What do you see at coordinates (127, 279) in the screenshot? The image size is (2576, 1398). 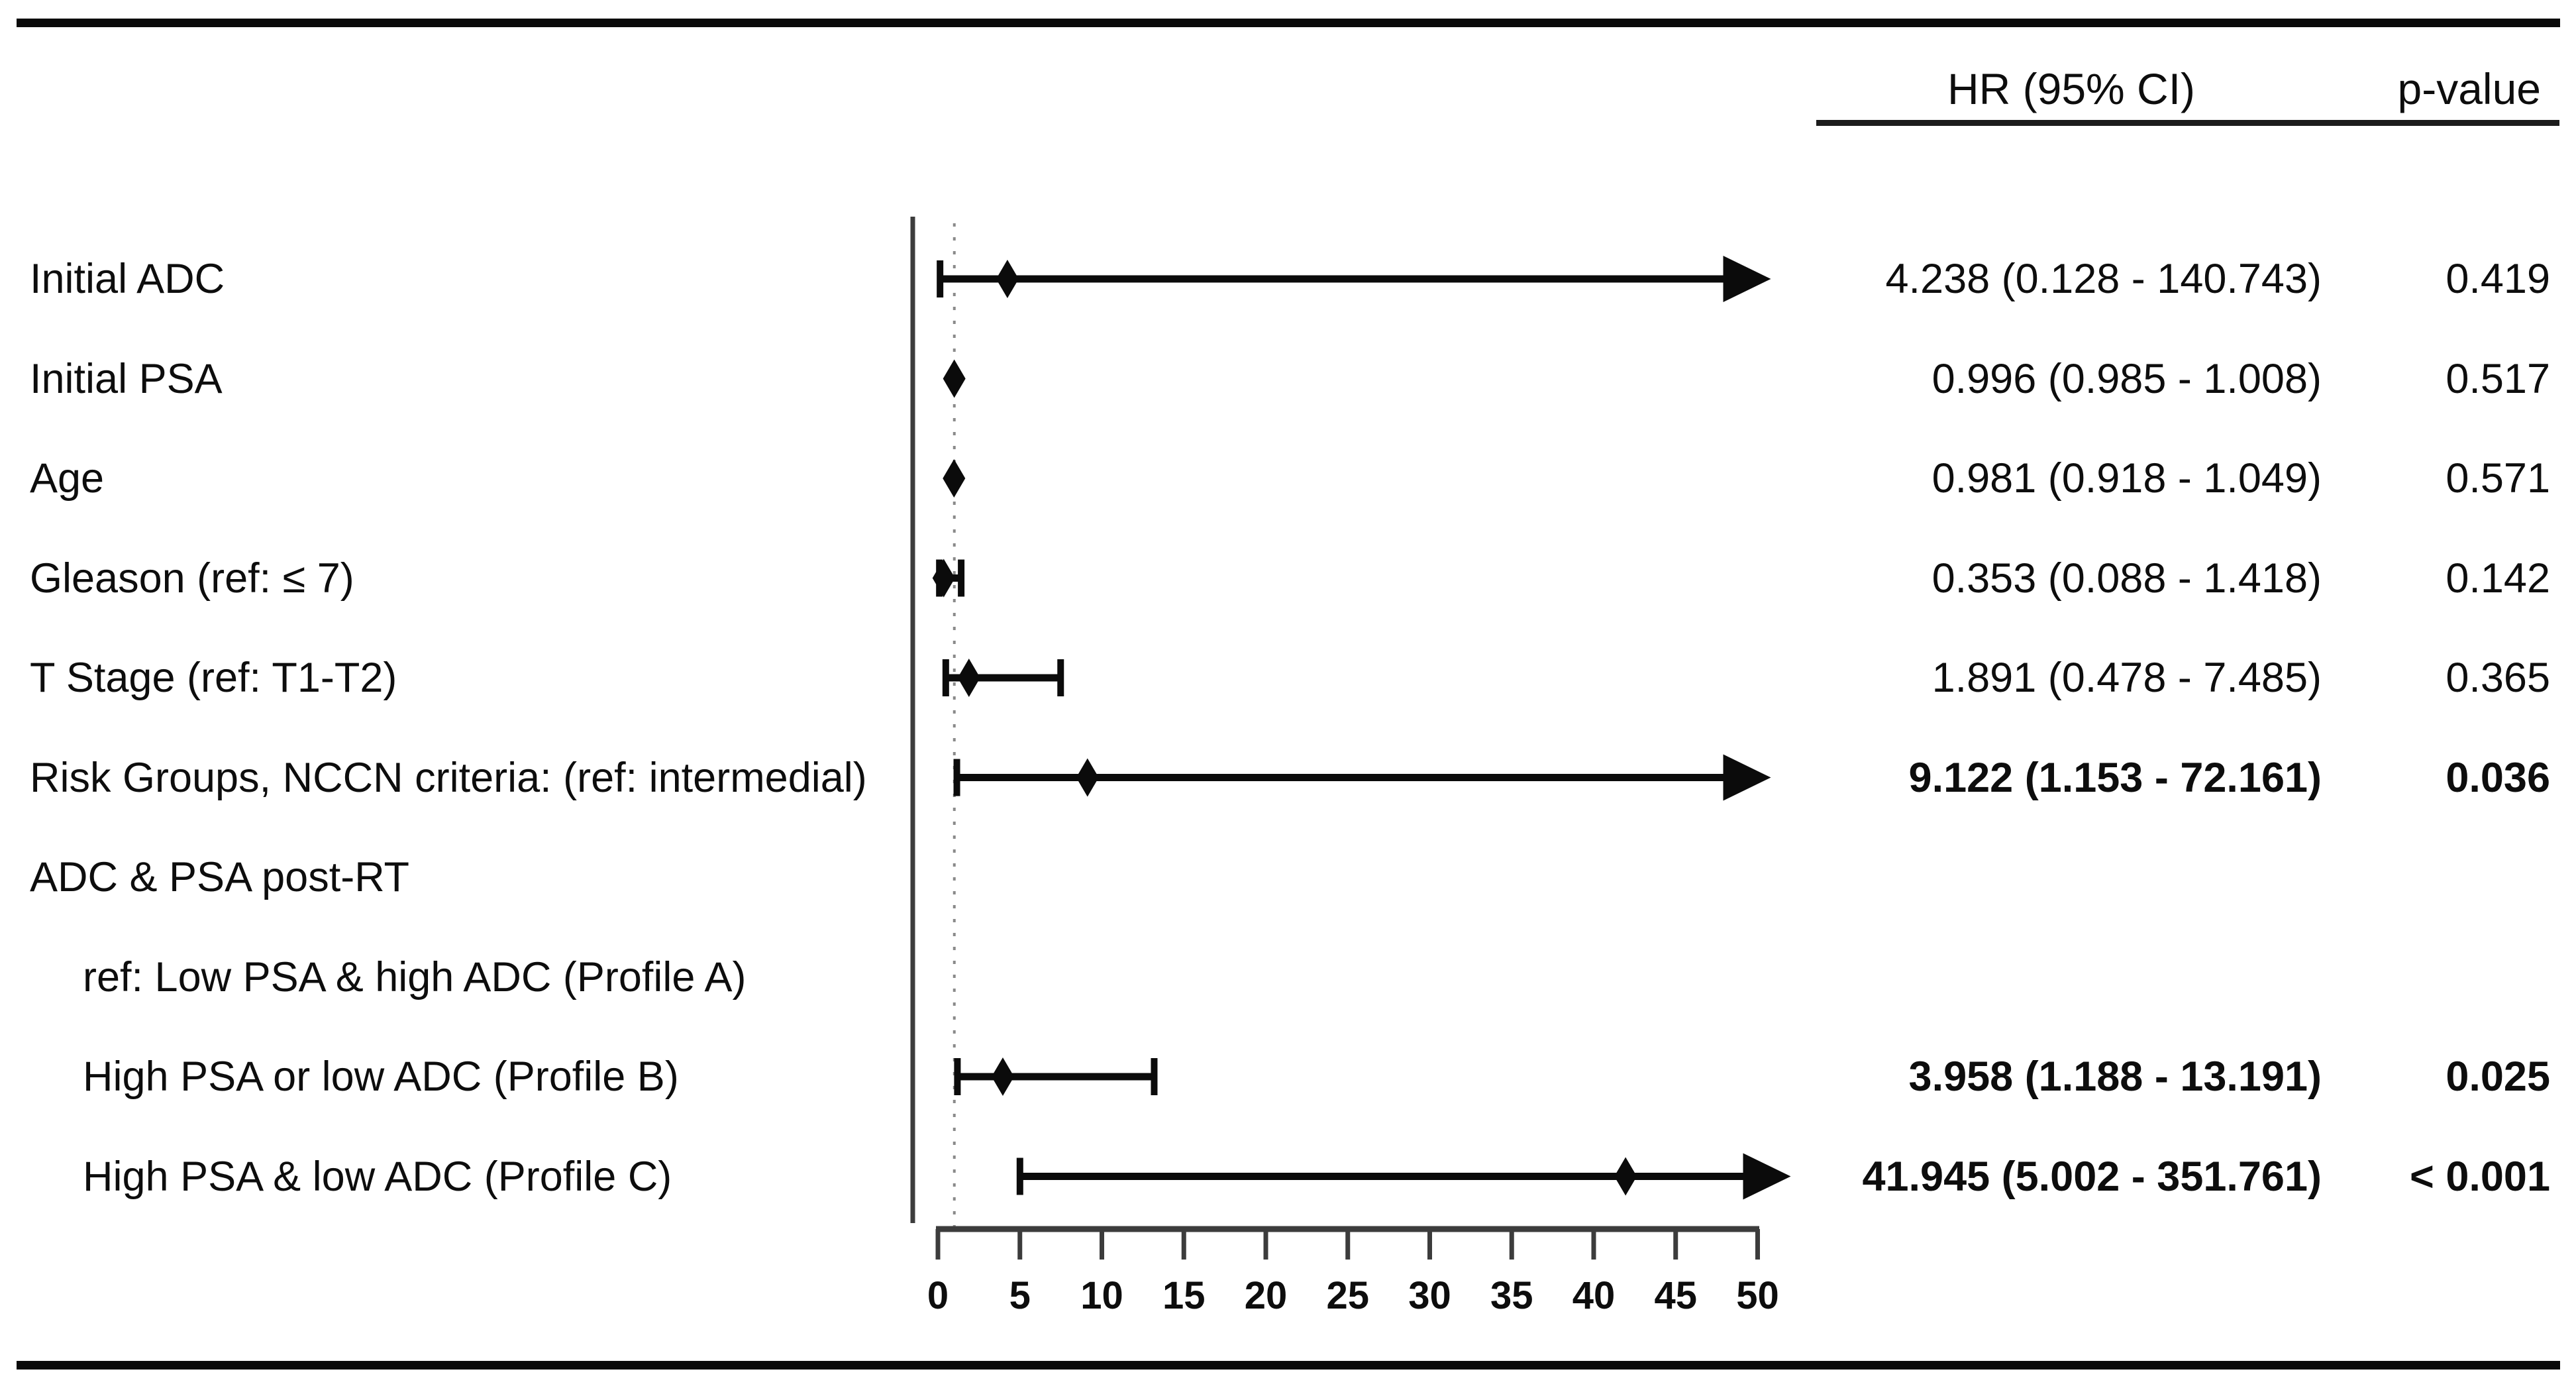 I see `row-label: Initial ADC` at bounding box center [127, 279].